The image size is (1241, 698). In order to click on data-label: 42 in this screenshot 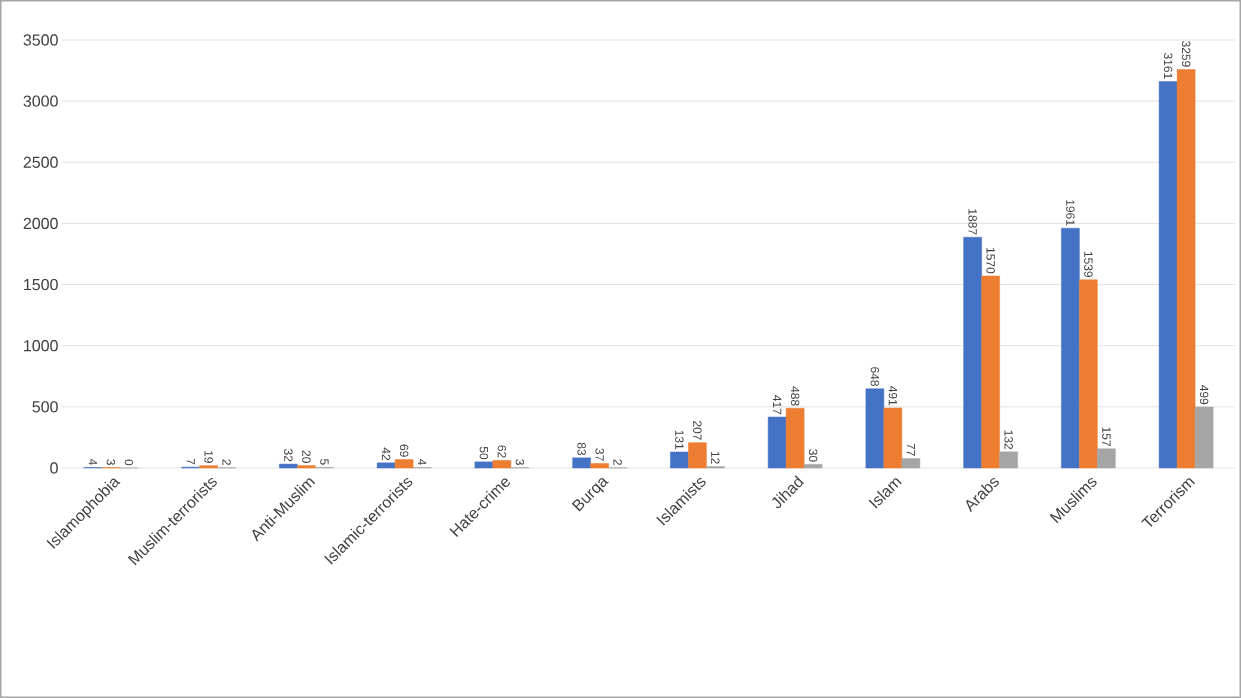, I will do `click(386, 454)`.